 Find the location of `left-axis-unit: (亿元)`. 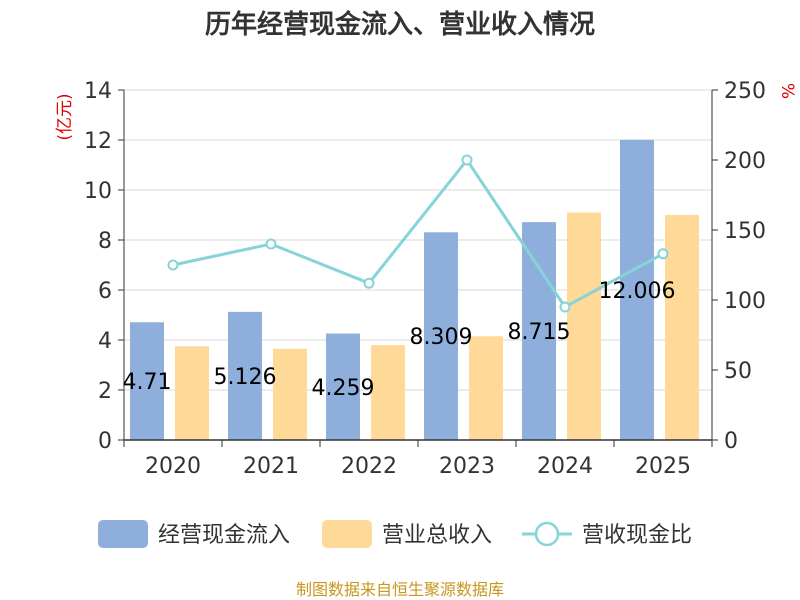

left-axis-unit: (亿元) is located at coordinates (65, 116).